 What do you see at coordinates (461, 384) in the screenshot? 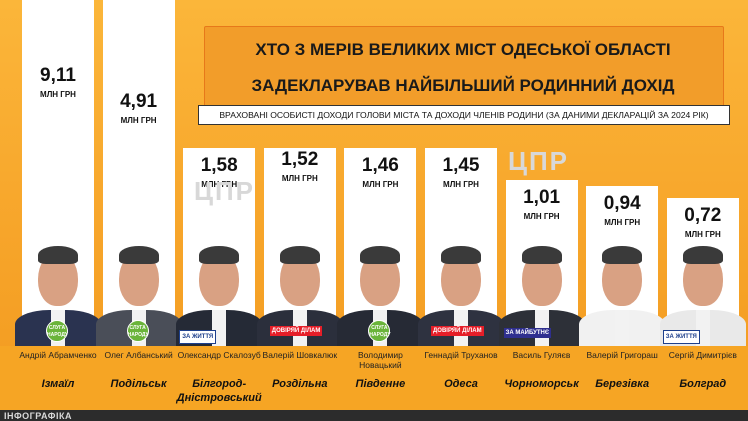
I see `city-label: Одеса` at bounding box center [461, 384].